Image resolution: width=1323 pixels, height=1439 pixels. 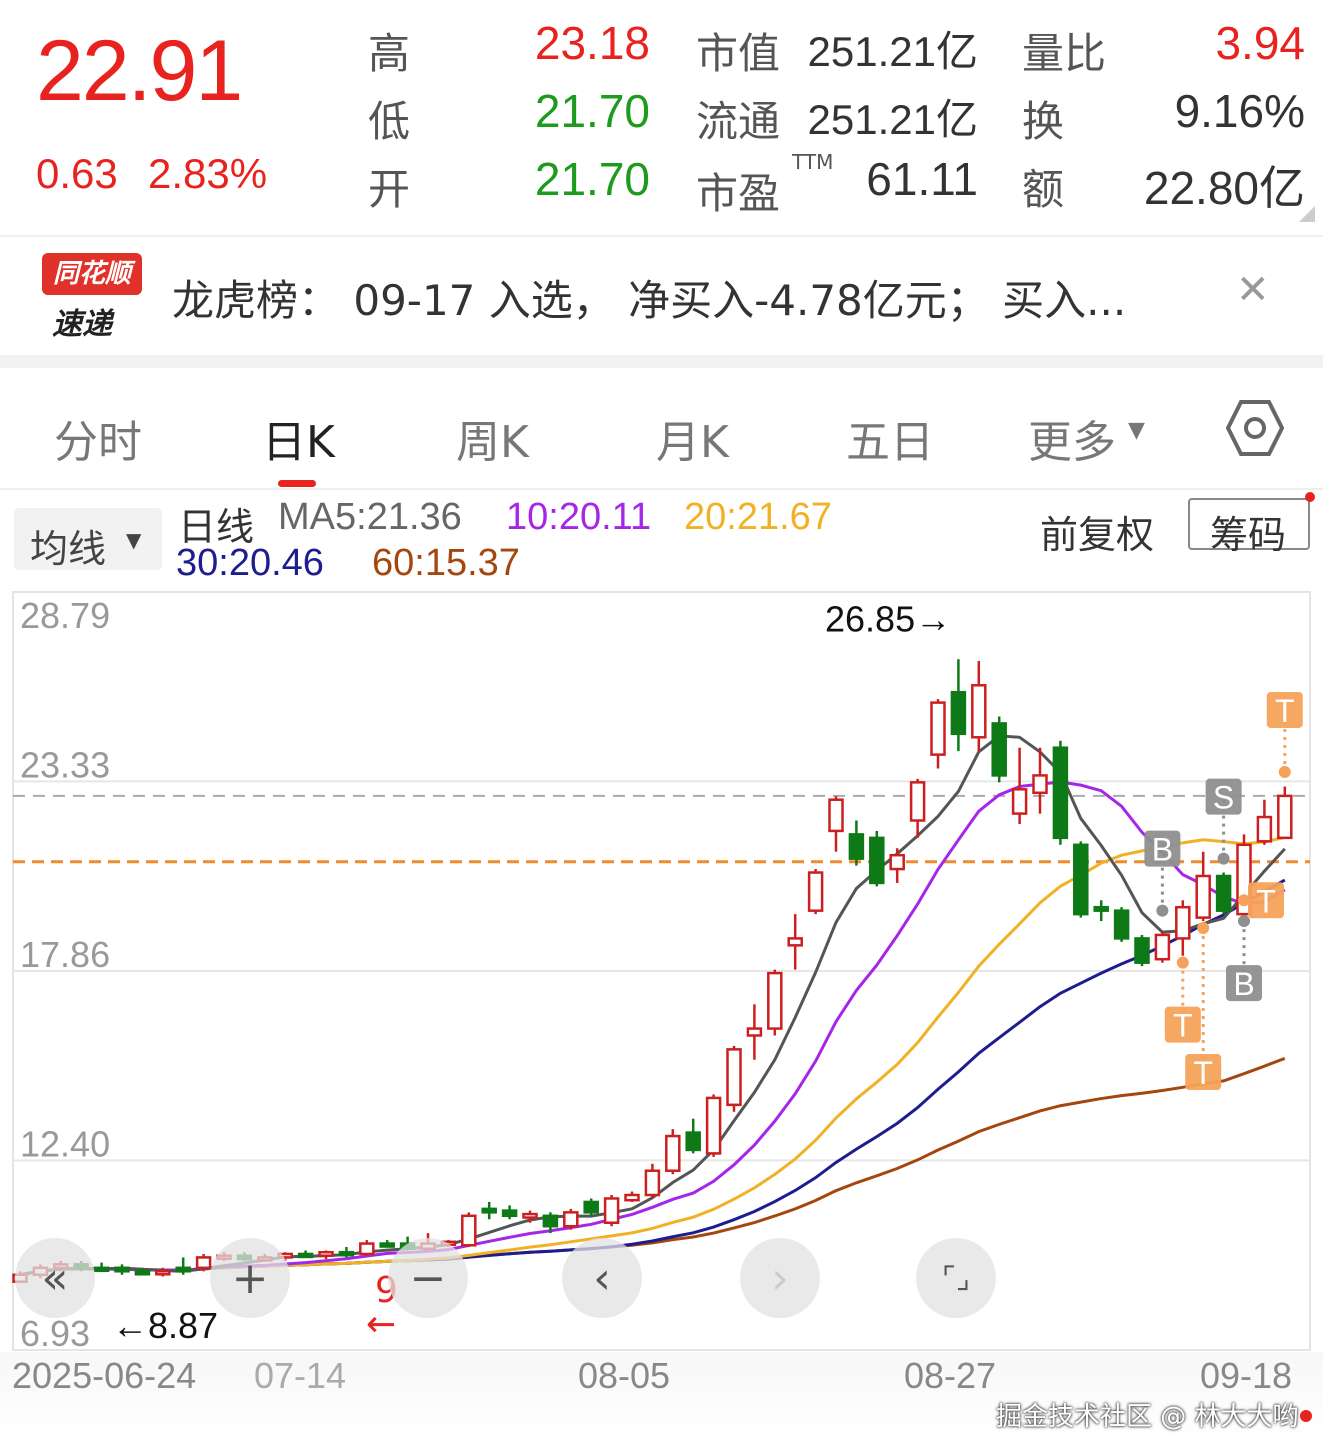 I want to click on ths-logo: 同花顺, so click(x=92, y=274).